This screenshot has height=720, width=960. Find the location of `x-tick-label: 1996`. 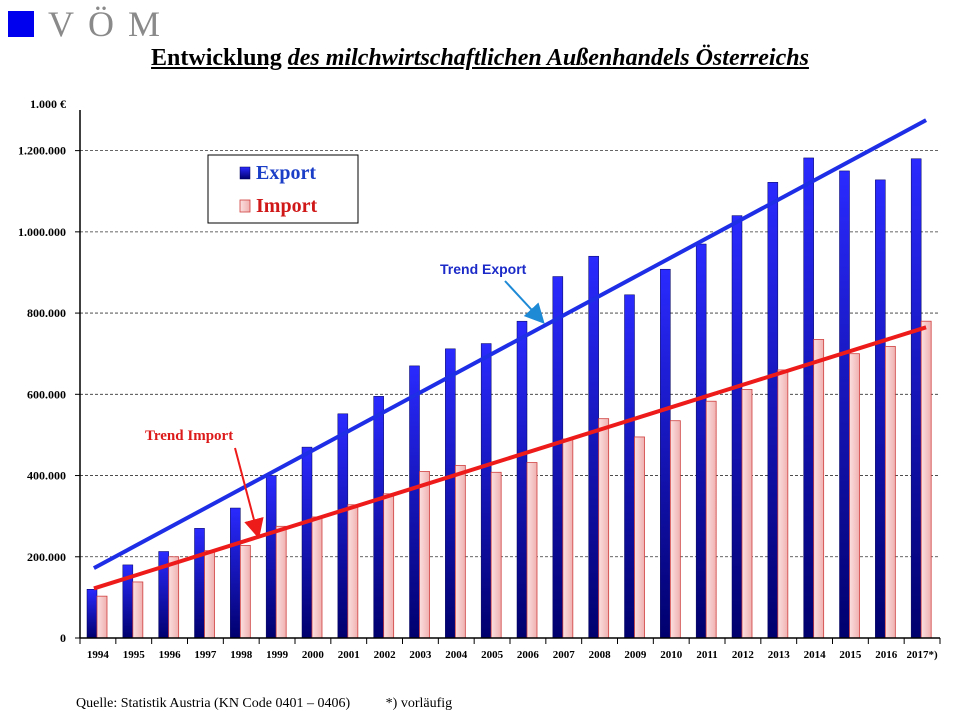

x-tick-label: 1996 is located at coordinates (170, 655).